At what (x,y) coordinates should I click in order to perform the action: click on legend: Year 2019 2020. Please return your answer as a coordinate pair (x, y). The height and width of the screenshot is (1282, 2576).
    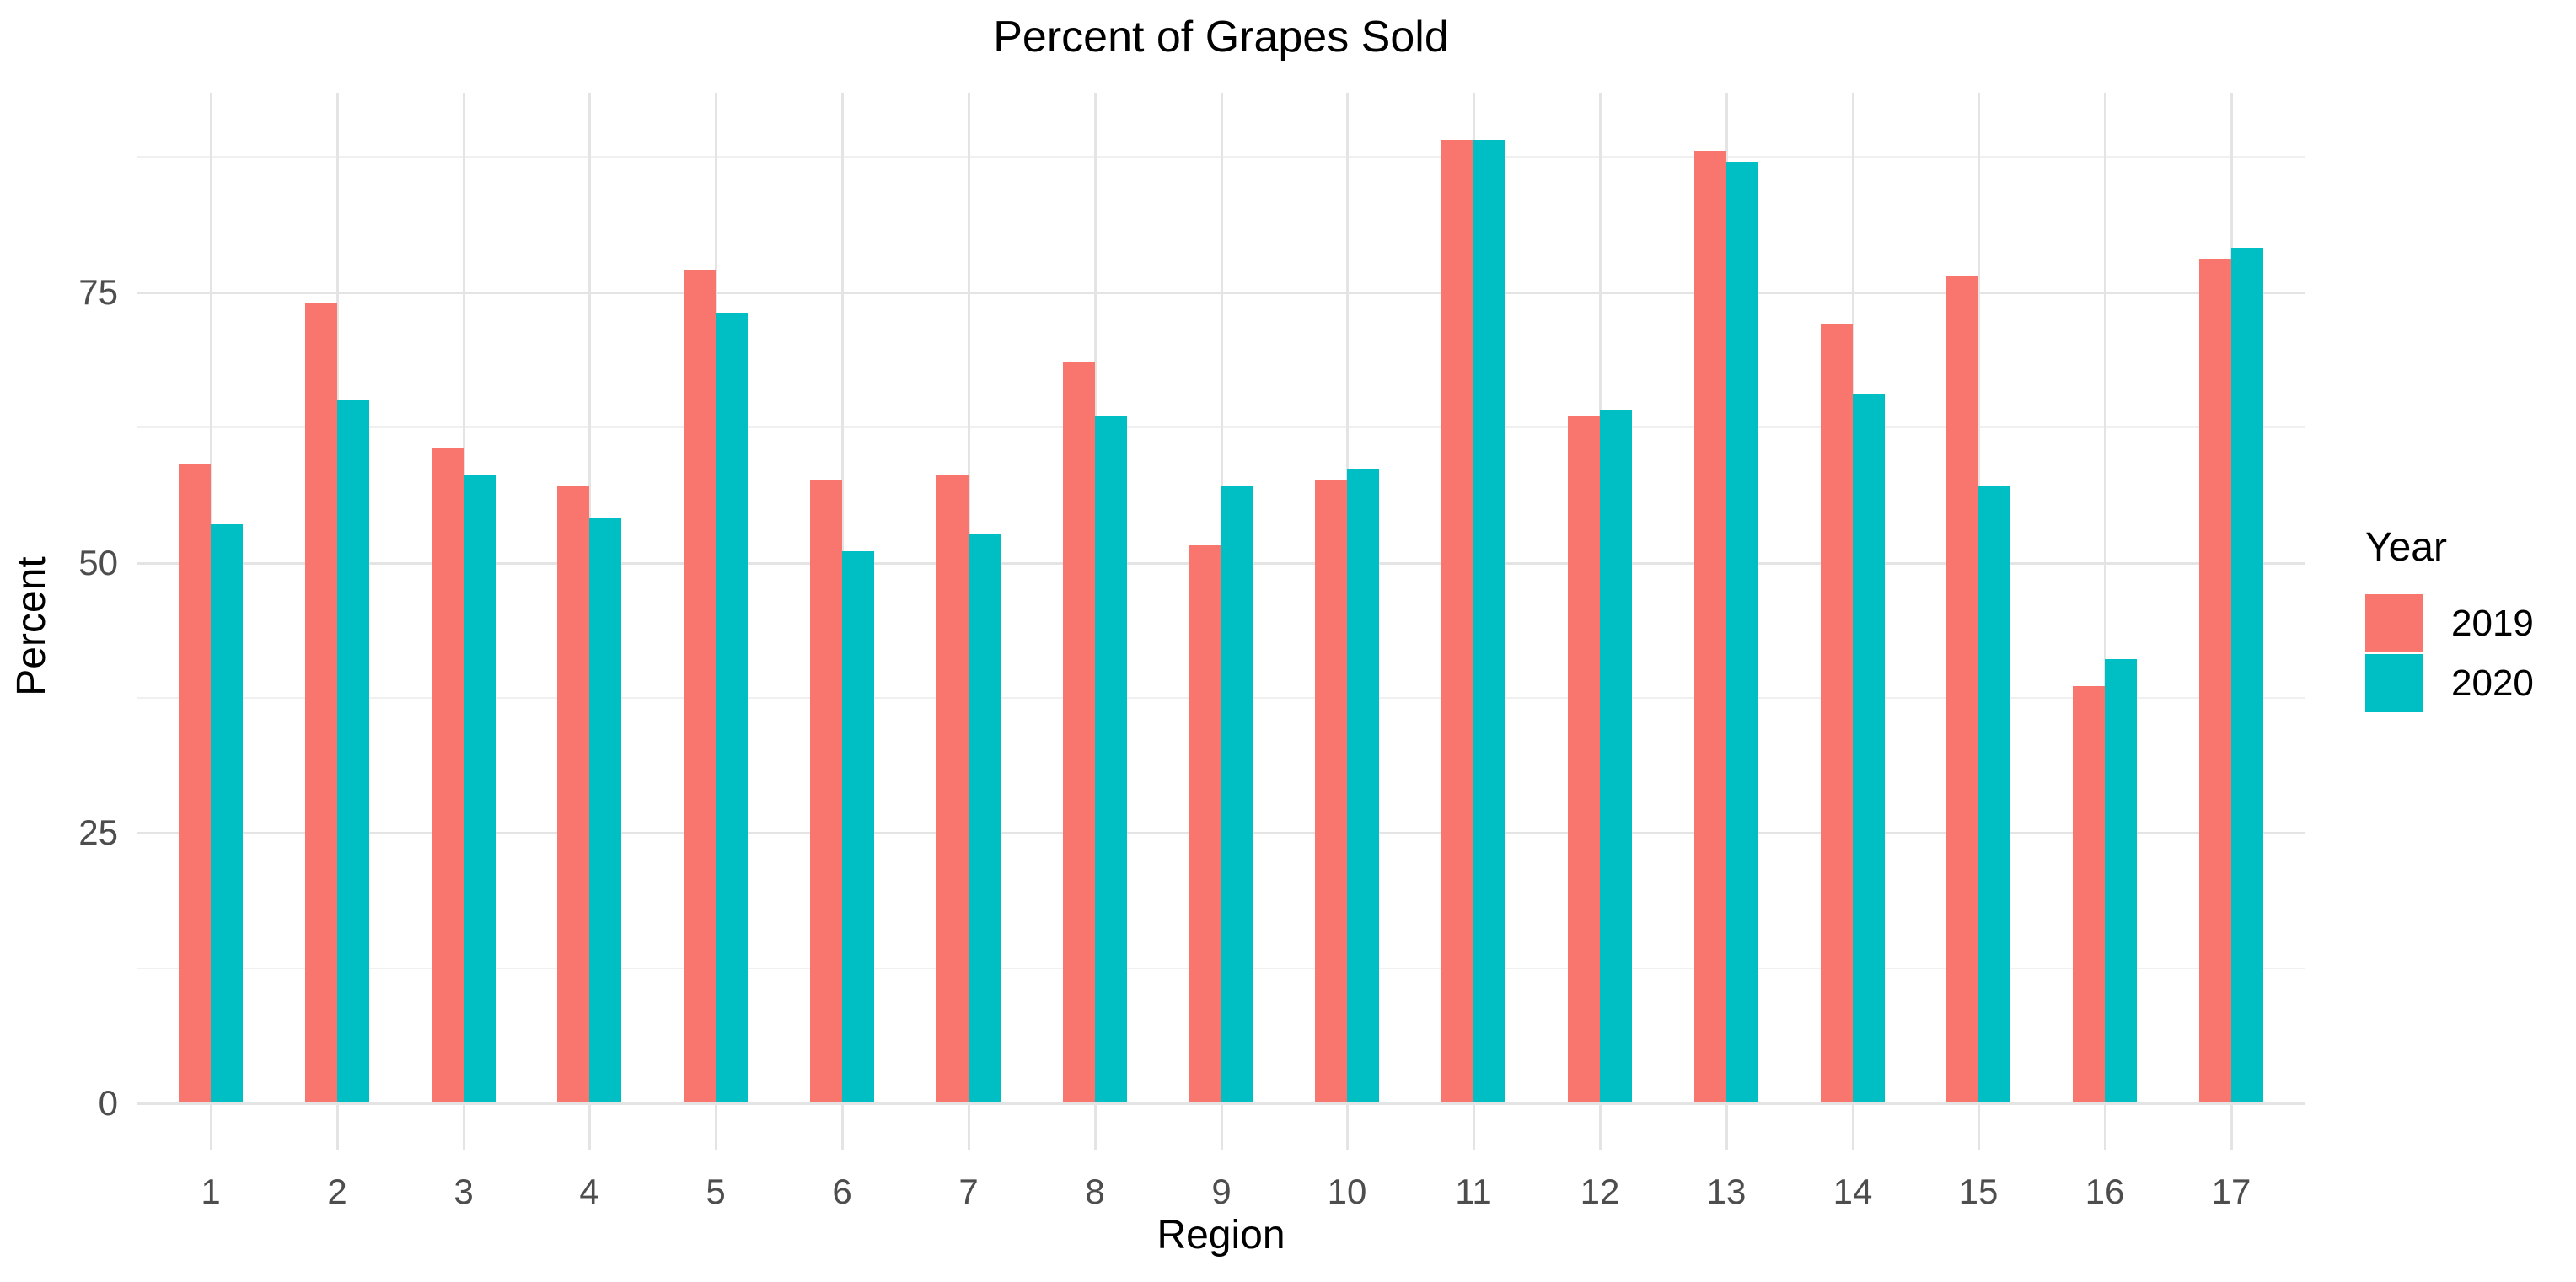
    Looking at the image, I should click on (2449, 619).